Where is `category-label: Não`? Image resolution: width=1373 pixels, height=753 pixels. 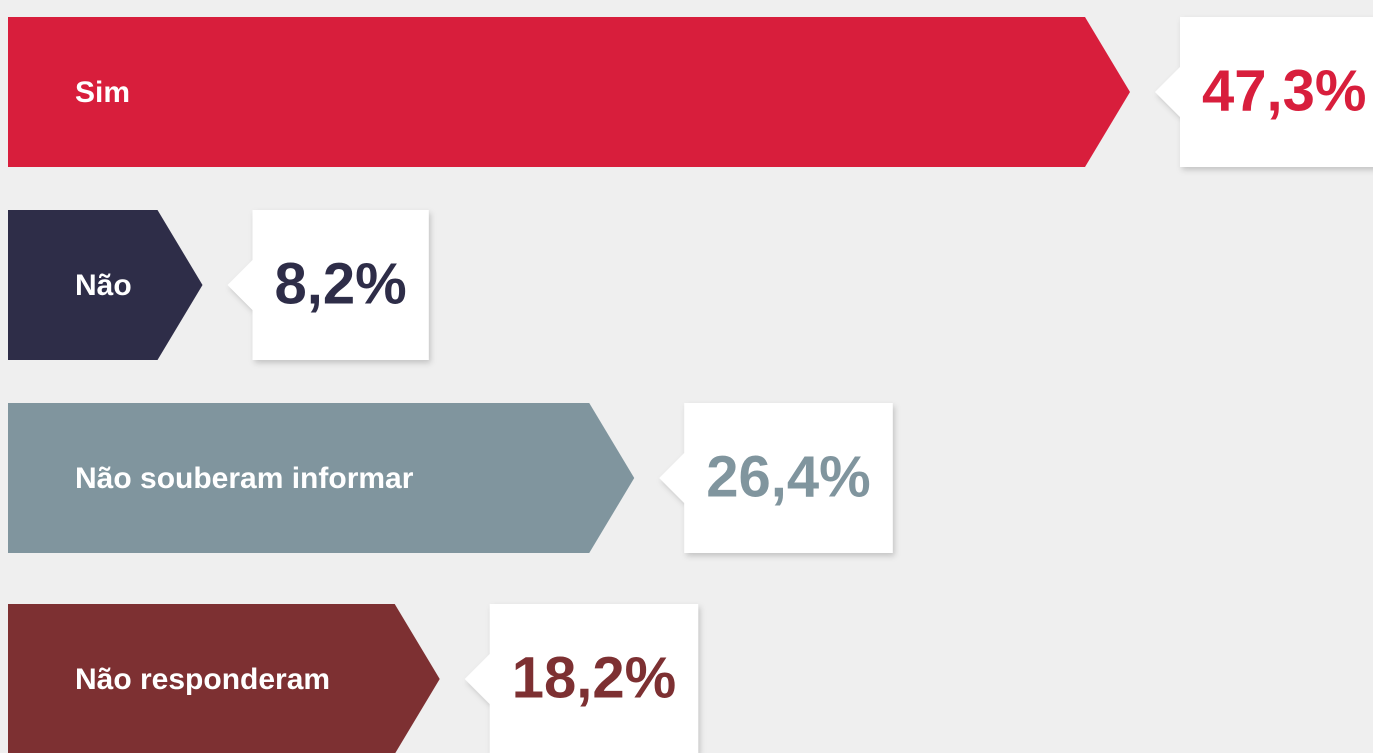
category-label: Não is located at coordinates (103, 285).